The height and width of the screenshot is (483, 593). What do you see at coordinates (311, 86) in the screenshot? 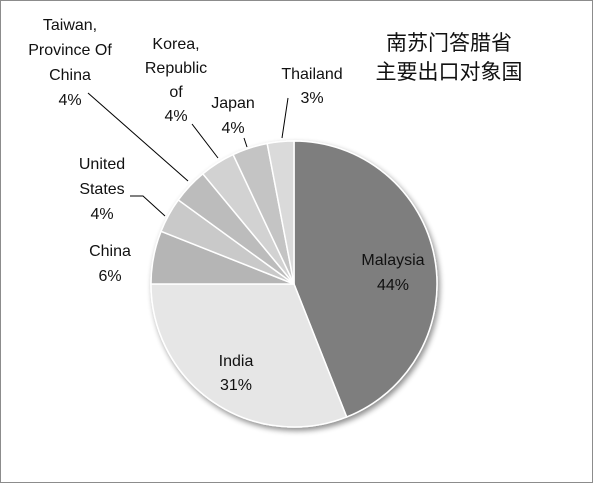
I see `slice-label-thailand: Thailand 3%` at bounding box center [311, 86].